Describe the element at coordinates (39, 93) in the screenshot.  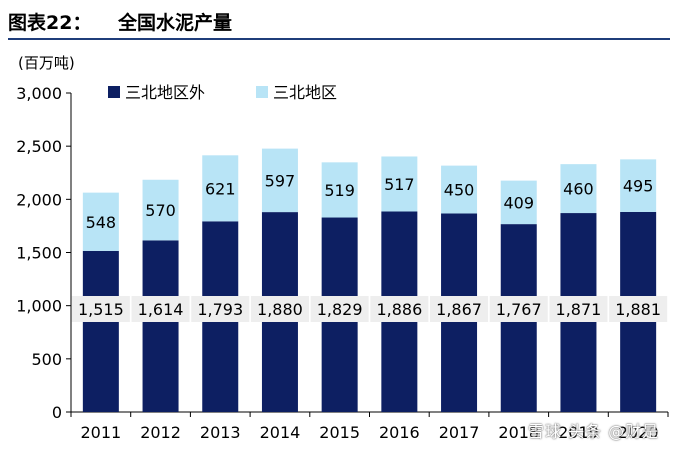
I see `y-tick-label: 3,000` at that location.